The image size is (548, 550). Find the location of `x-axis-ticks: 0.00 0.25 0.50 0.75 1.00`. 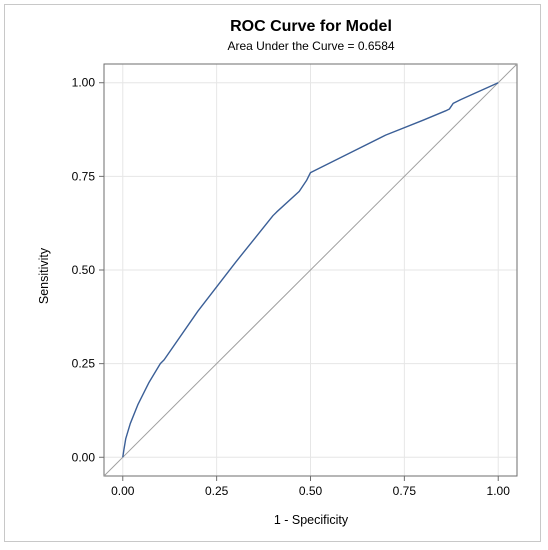

x-axis-ticks: 0.00 0.25 0.50 0.75 1.00 is located at coordinates (310, 487).